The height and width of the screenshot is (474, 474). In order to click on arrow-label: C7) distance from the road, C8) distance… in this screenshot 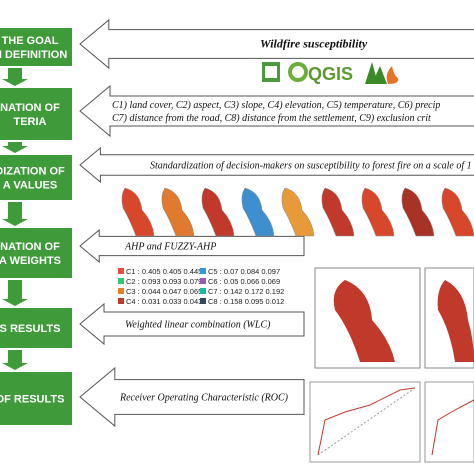, I will do `click(271, 118)`.